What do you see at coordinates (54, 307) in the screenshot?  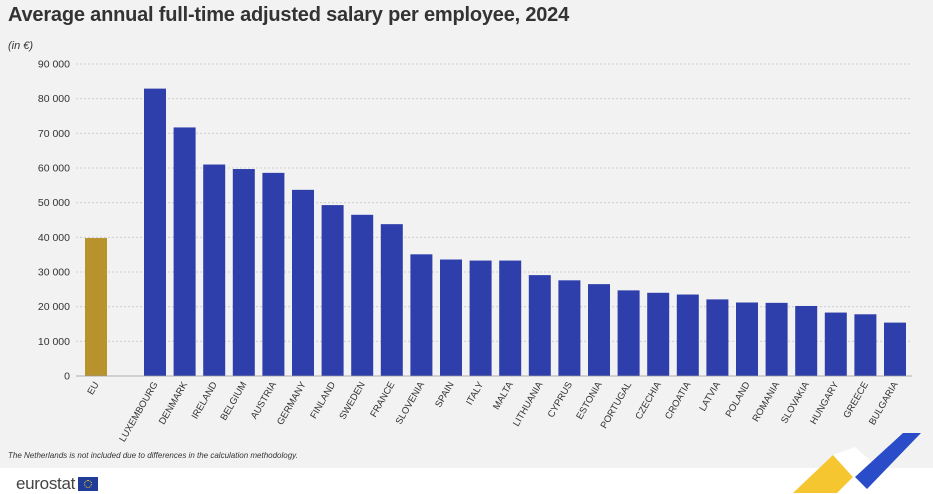 I see `y-tick-label: 20 000` at bounding box center [54, 307].